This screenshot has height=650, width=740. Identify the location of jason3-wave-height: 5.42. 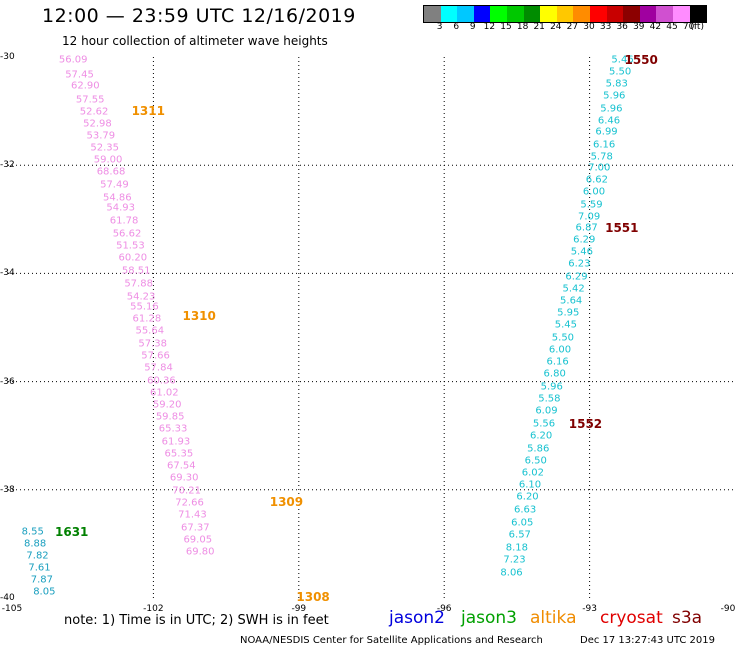
(573, 289).